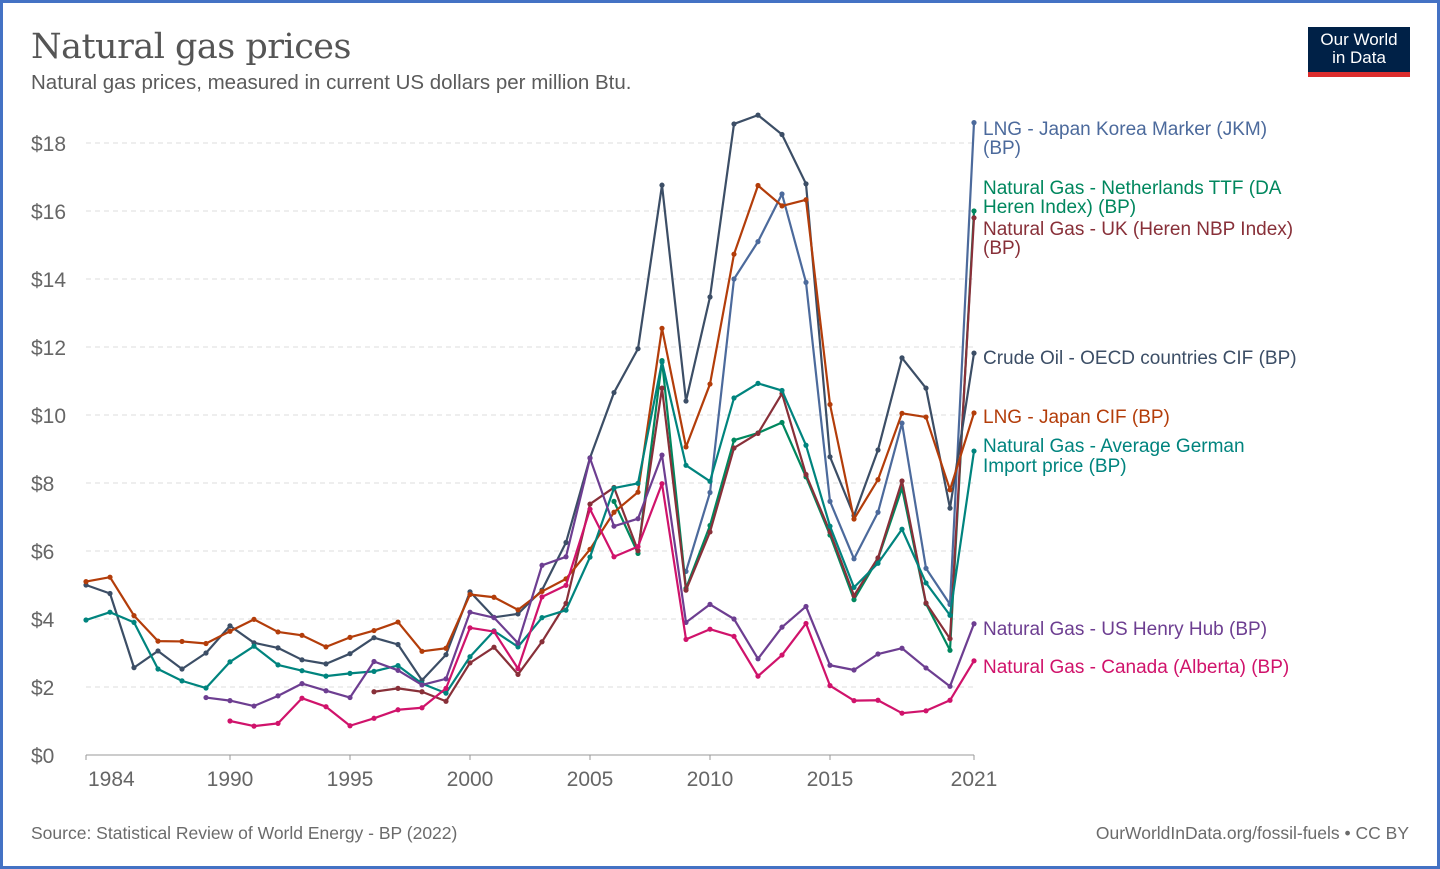  Describe the element at coordinates (470, 779) in the screenshot. I see `x-tick-label: 2000` at that location.